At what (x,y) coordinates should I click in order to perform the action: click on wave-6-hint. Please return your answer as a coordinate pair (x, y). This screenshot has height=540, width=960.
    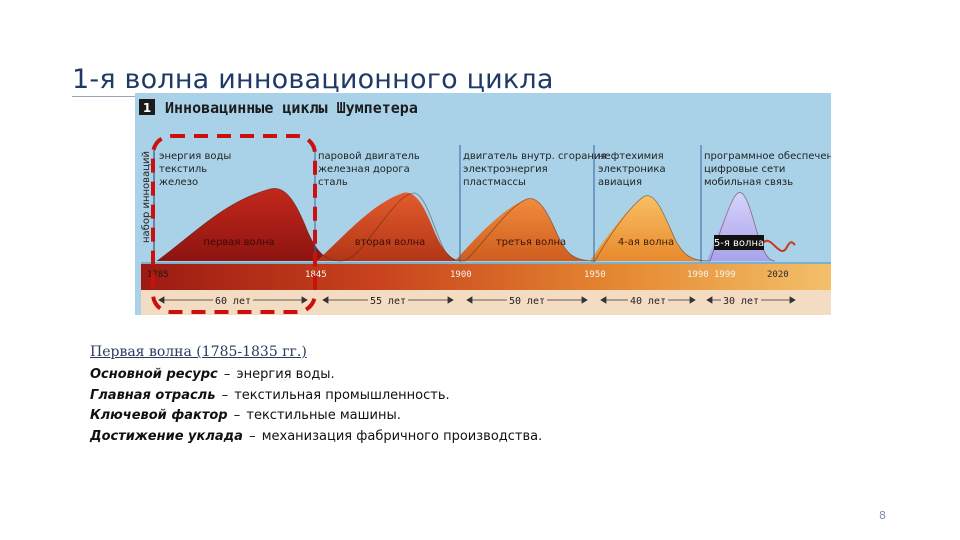
    Looking at the image, I should click on (779, 245).